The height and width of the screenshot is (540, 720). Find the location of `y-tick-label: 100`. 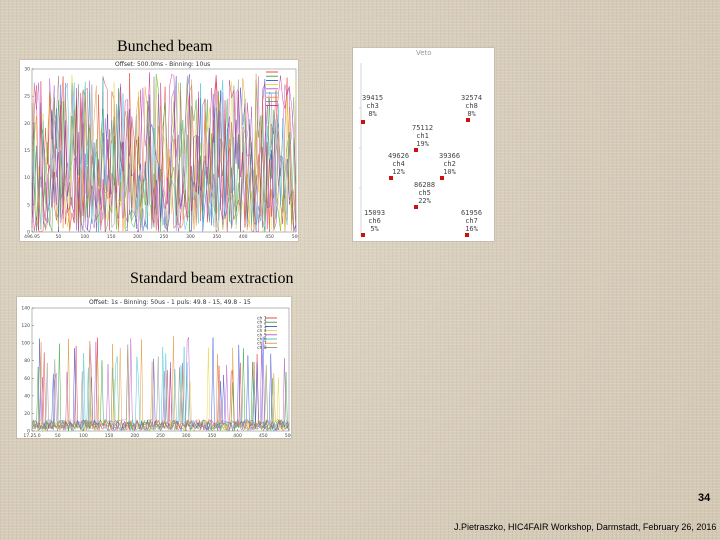

y-tick-label: 100 is located at coordinates (25, 344).